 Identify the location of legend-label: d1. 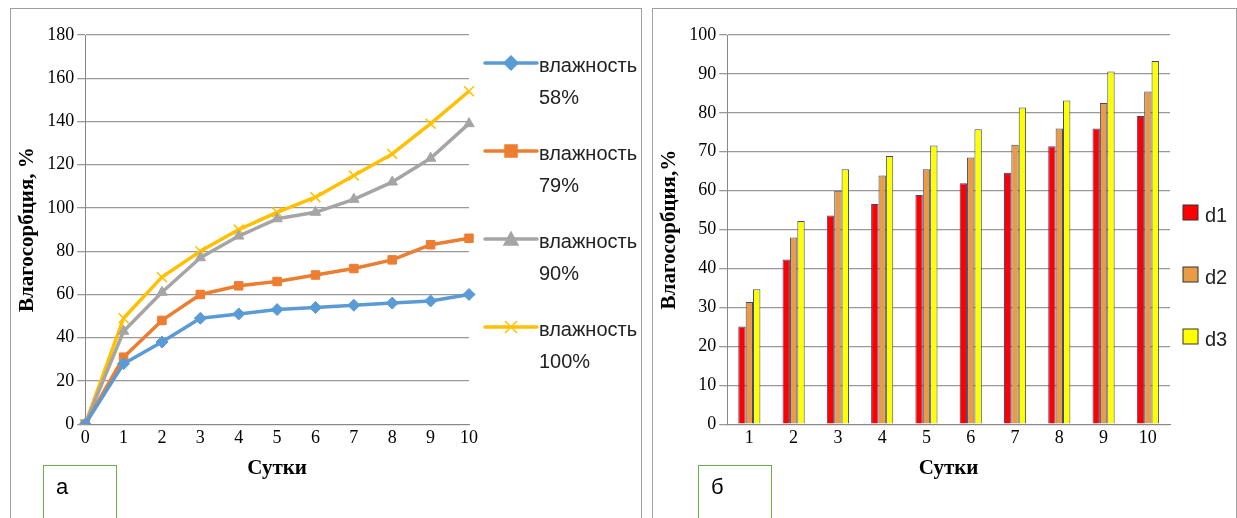
(1216, 215).